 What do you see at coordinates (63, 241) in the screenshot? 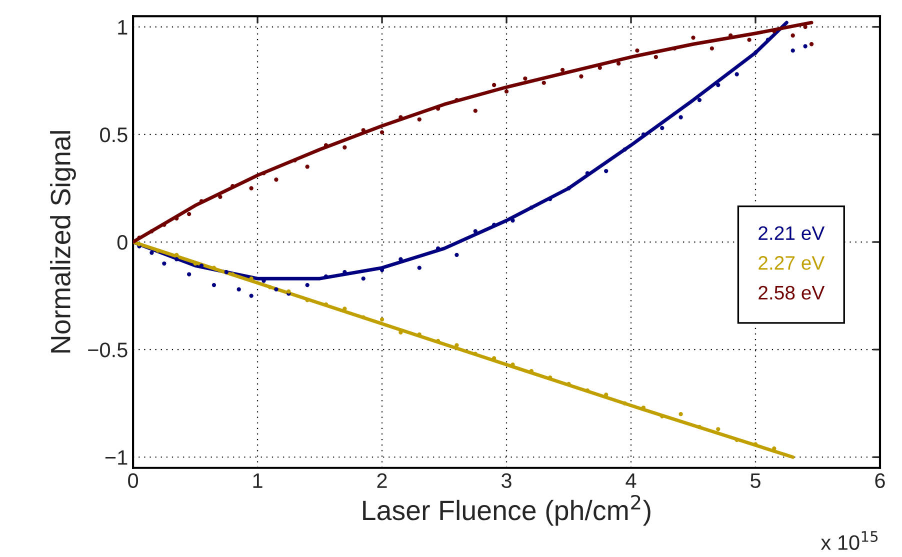
I see `y-axis-title: Normalized Signal` at bounding box center [63, 241].